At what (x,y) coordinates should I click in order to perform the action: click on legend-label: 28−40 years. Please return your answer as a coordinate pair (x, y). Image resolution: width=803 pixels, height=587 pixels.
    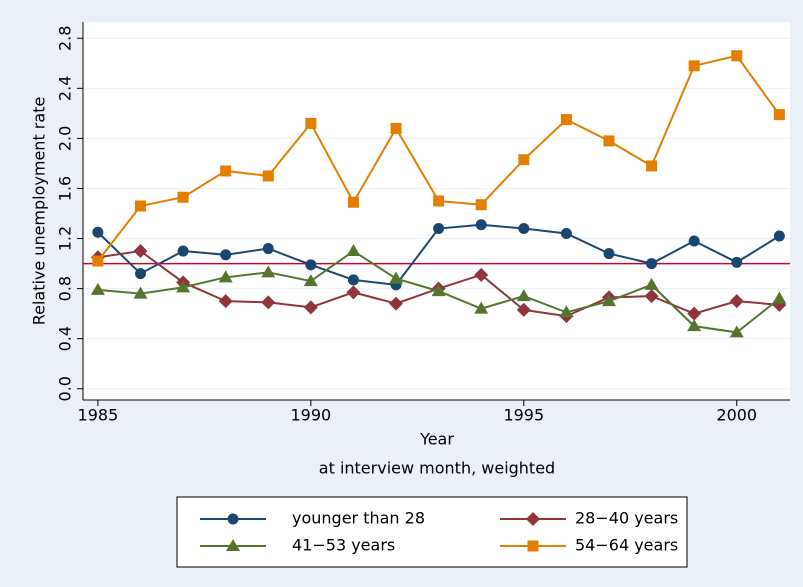
    Looking at the image, I should click on (626, 518).